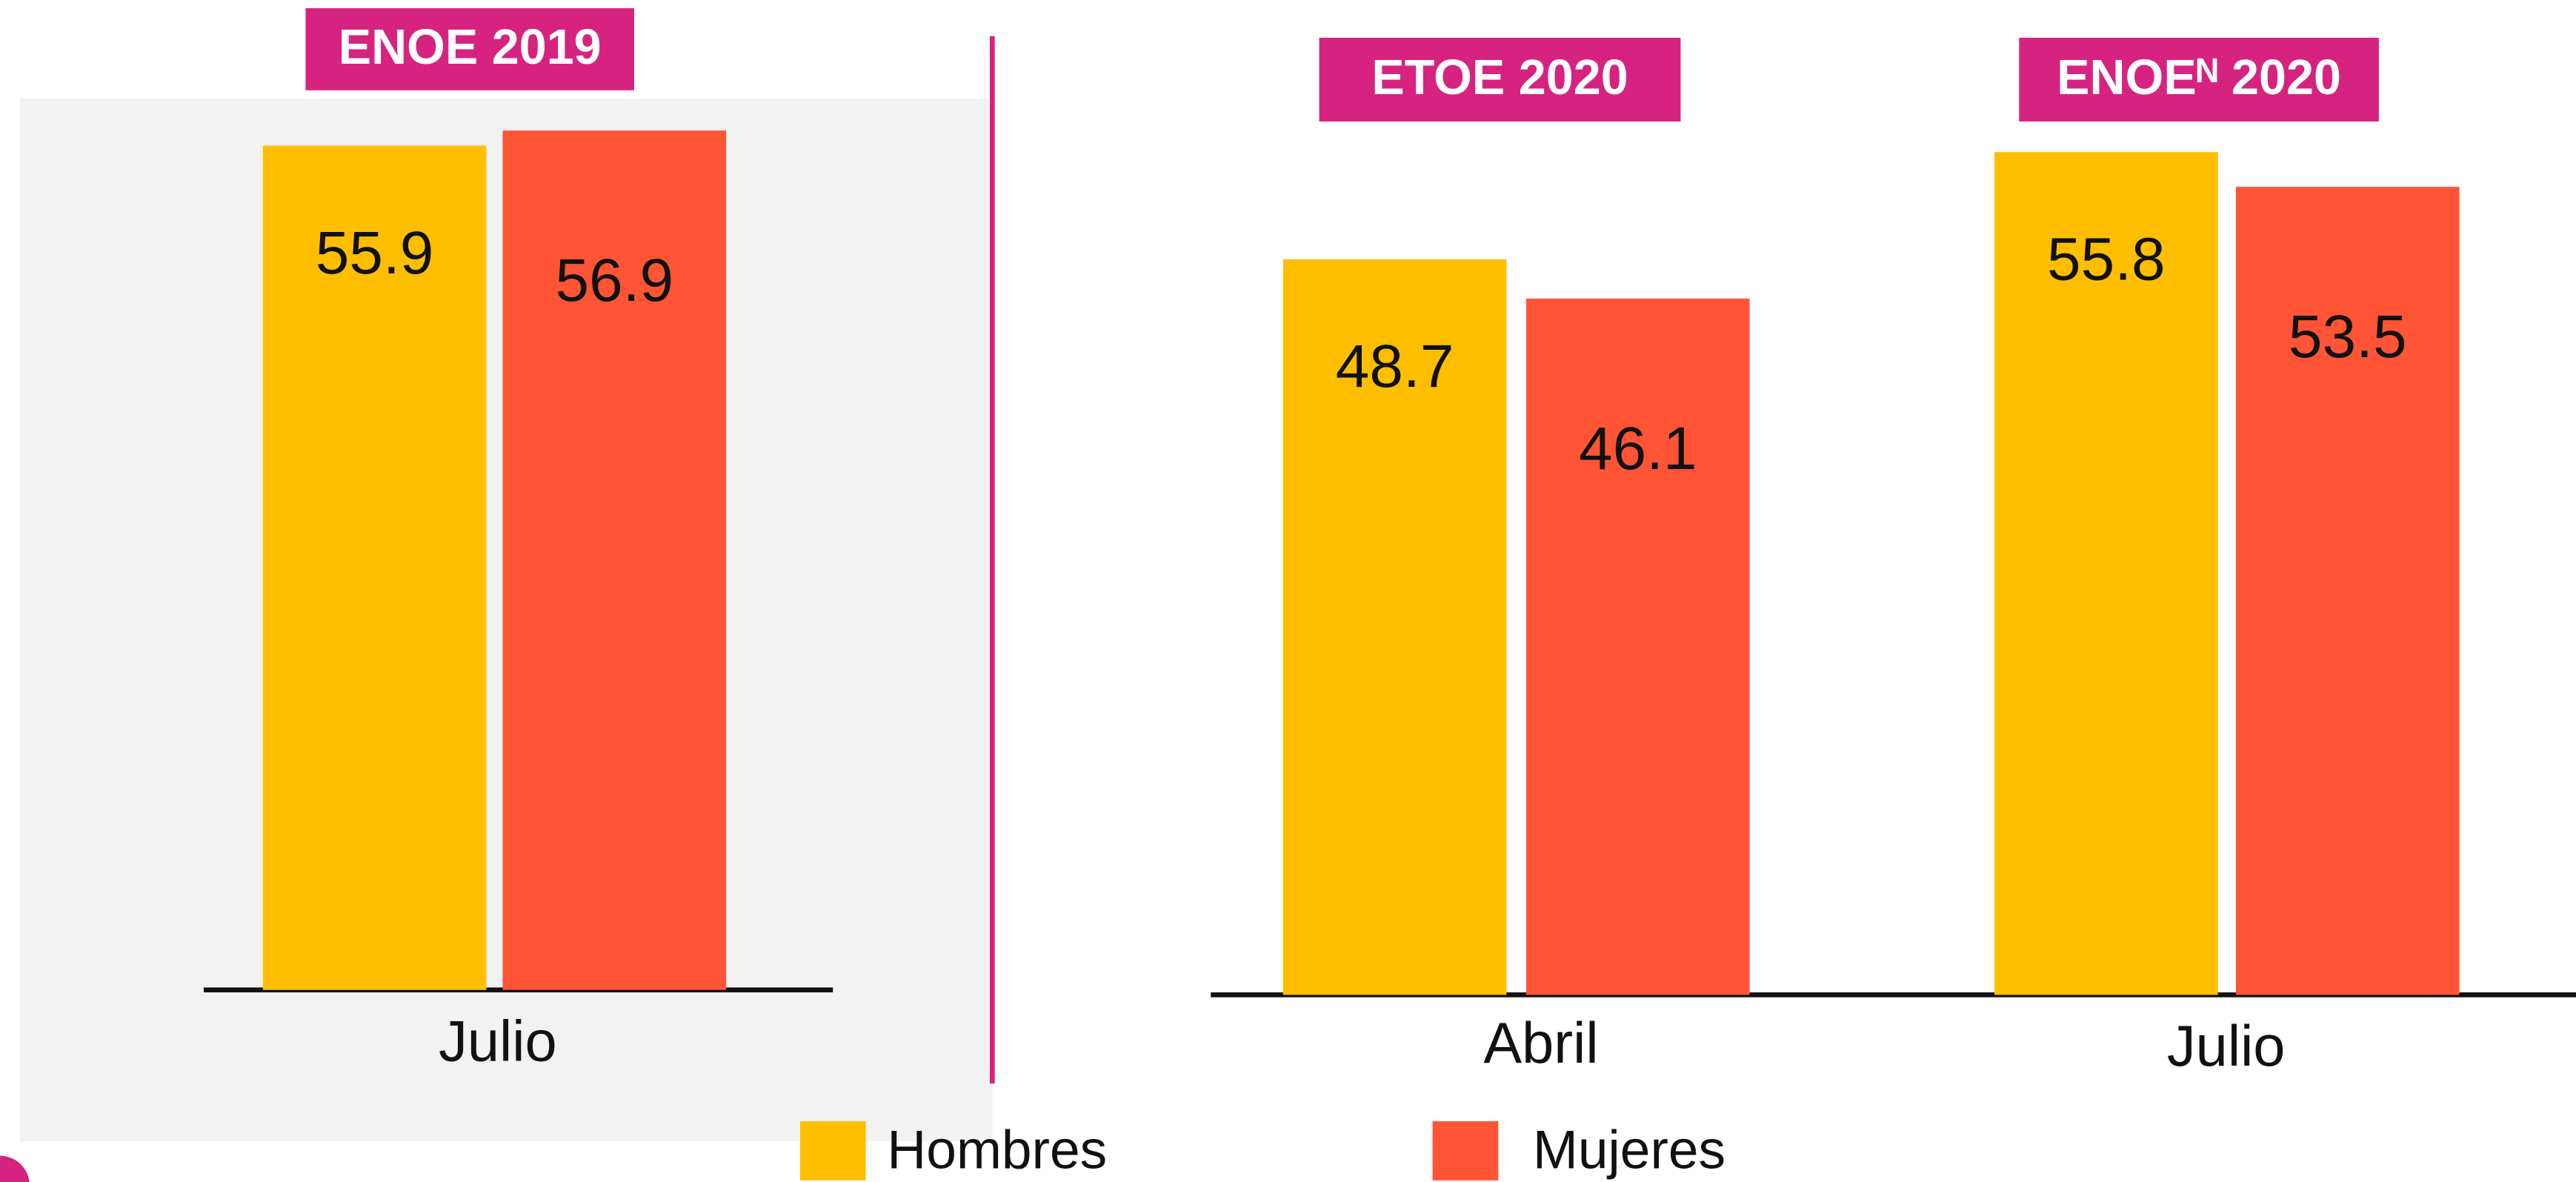  I want to click on data-label: 48.7, so click(1395, 366).